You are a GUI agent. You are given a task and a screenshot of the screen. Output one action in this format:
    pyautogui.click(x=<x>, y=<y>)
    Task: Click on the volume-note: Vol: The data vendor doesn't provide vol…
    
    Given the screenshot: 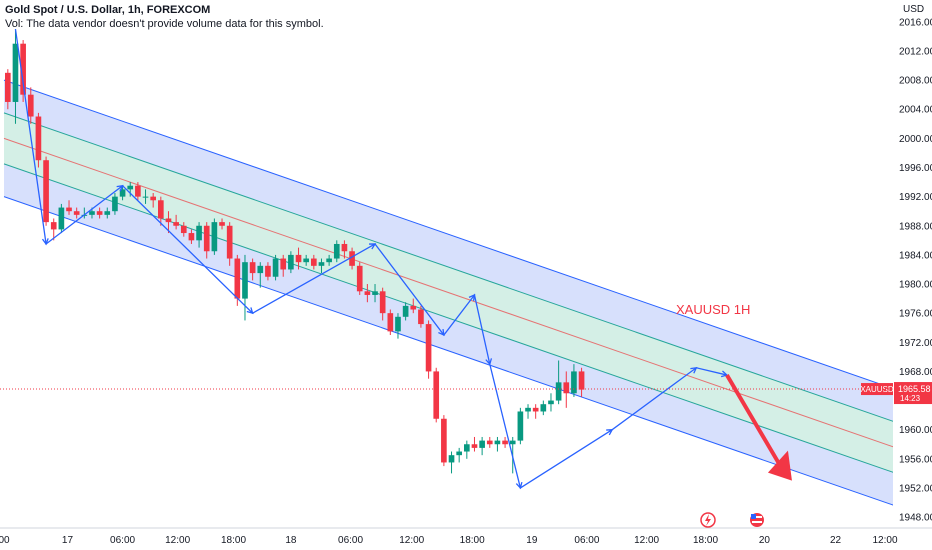 What is the action you would take?
    pyautogui.click(x=164, y=24)
    